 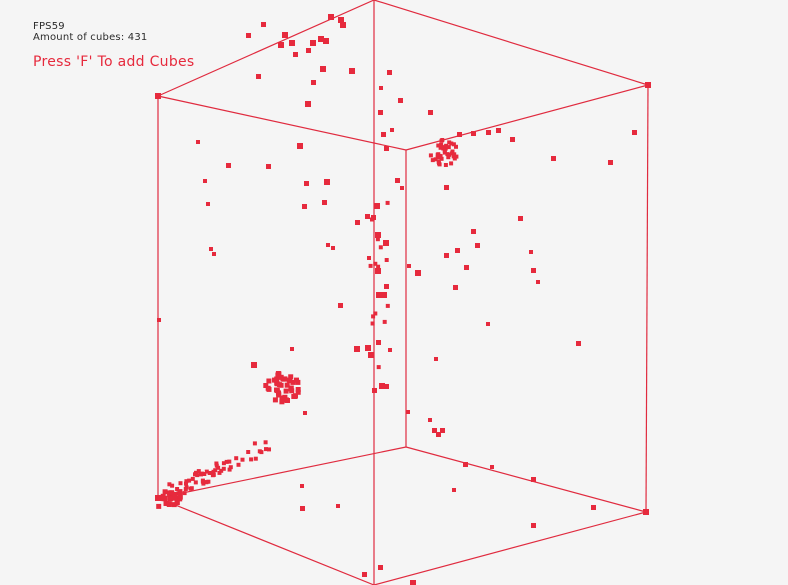 I want to click on cube-count-label: Amount of cubes: 431, so click(x=90, y=37).